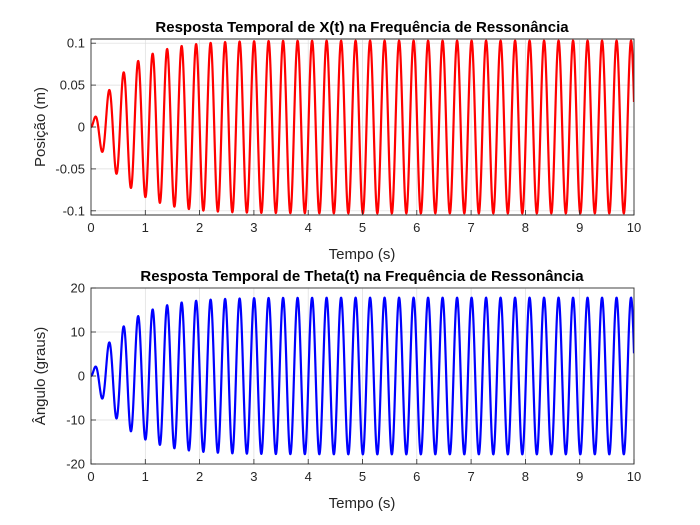 This screenshot has height=525, width=700. What do you see at coordinates (76, 43) in the screenshot?
I see `y-tick-label: 0.1` at bounding box center [76, 43].